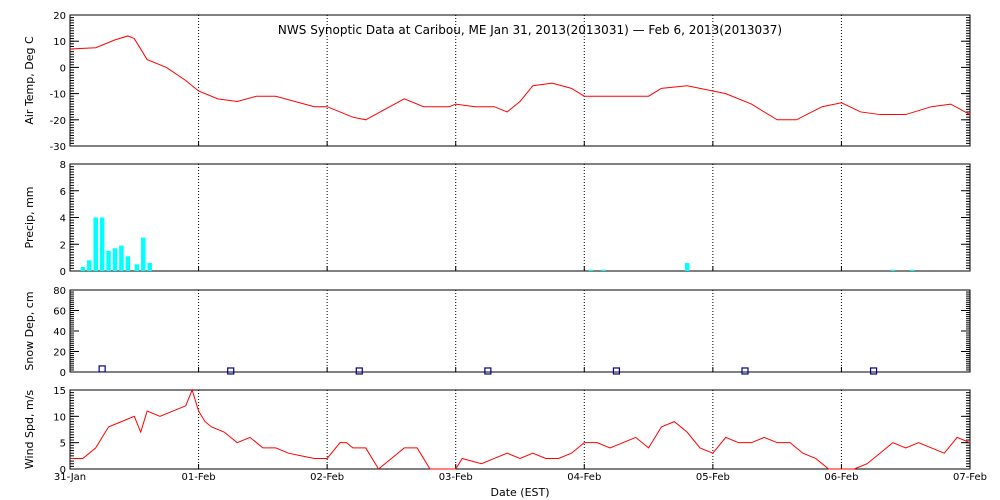 This screenshot has width=1000, height=500. I want to click on y-tick-label: -10, so click(58, 95).